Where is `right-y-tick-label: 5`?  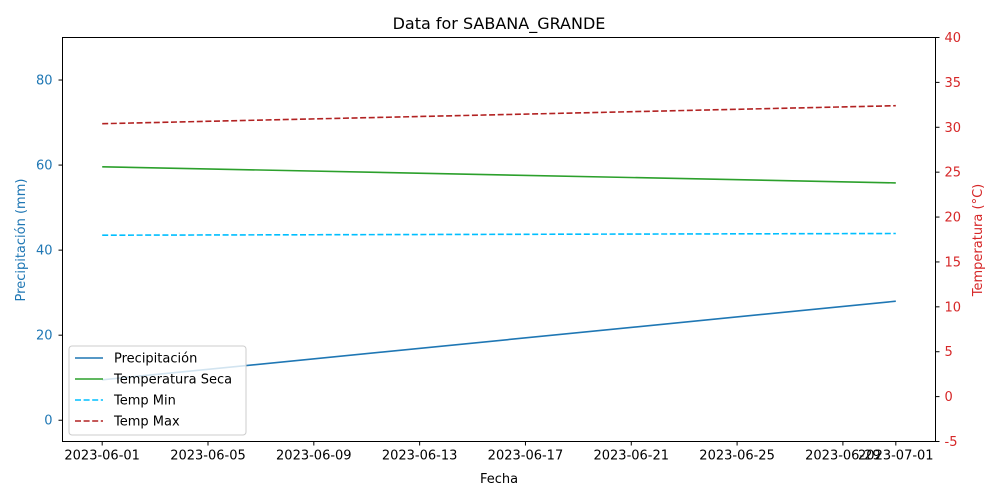 right-y-tick-label: 5 is located at coordinates (949, 352).